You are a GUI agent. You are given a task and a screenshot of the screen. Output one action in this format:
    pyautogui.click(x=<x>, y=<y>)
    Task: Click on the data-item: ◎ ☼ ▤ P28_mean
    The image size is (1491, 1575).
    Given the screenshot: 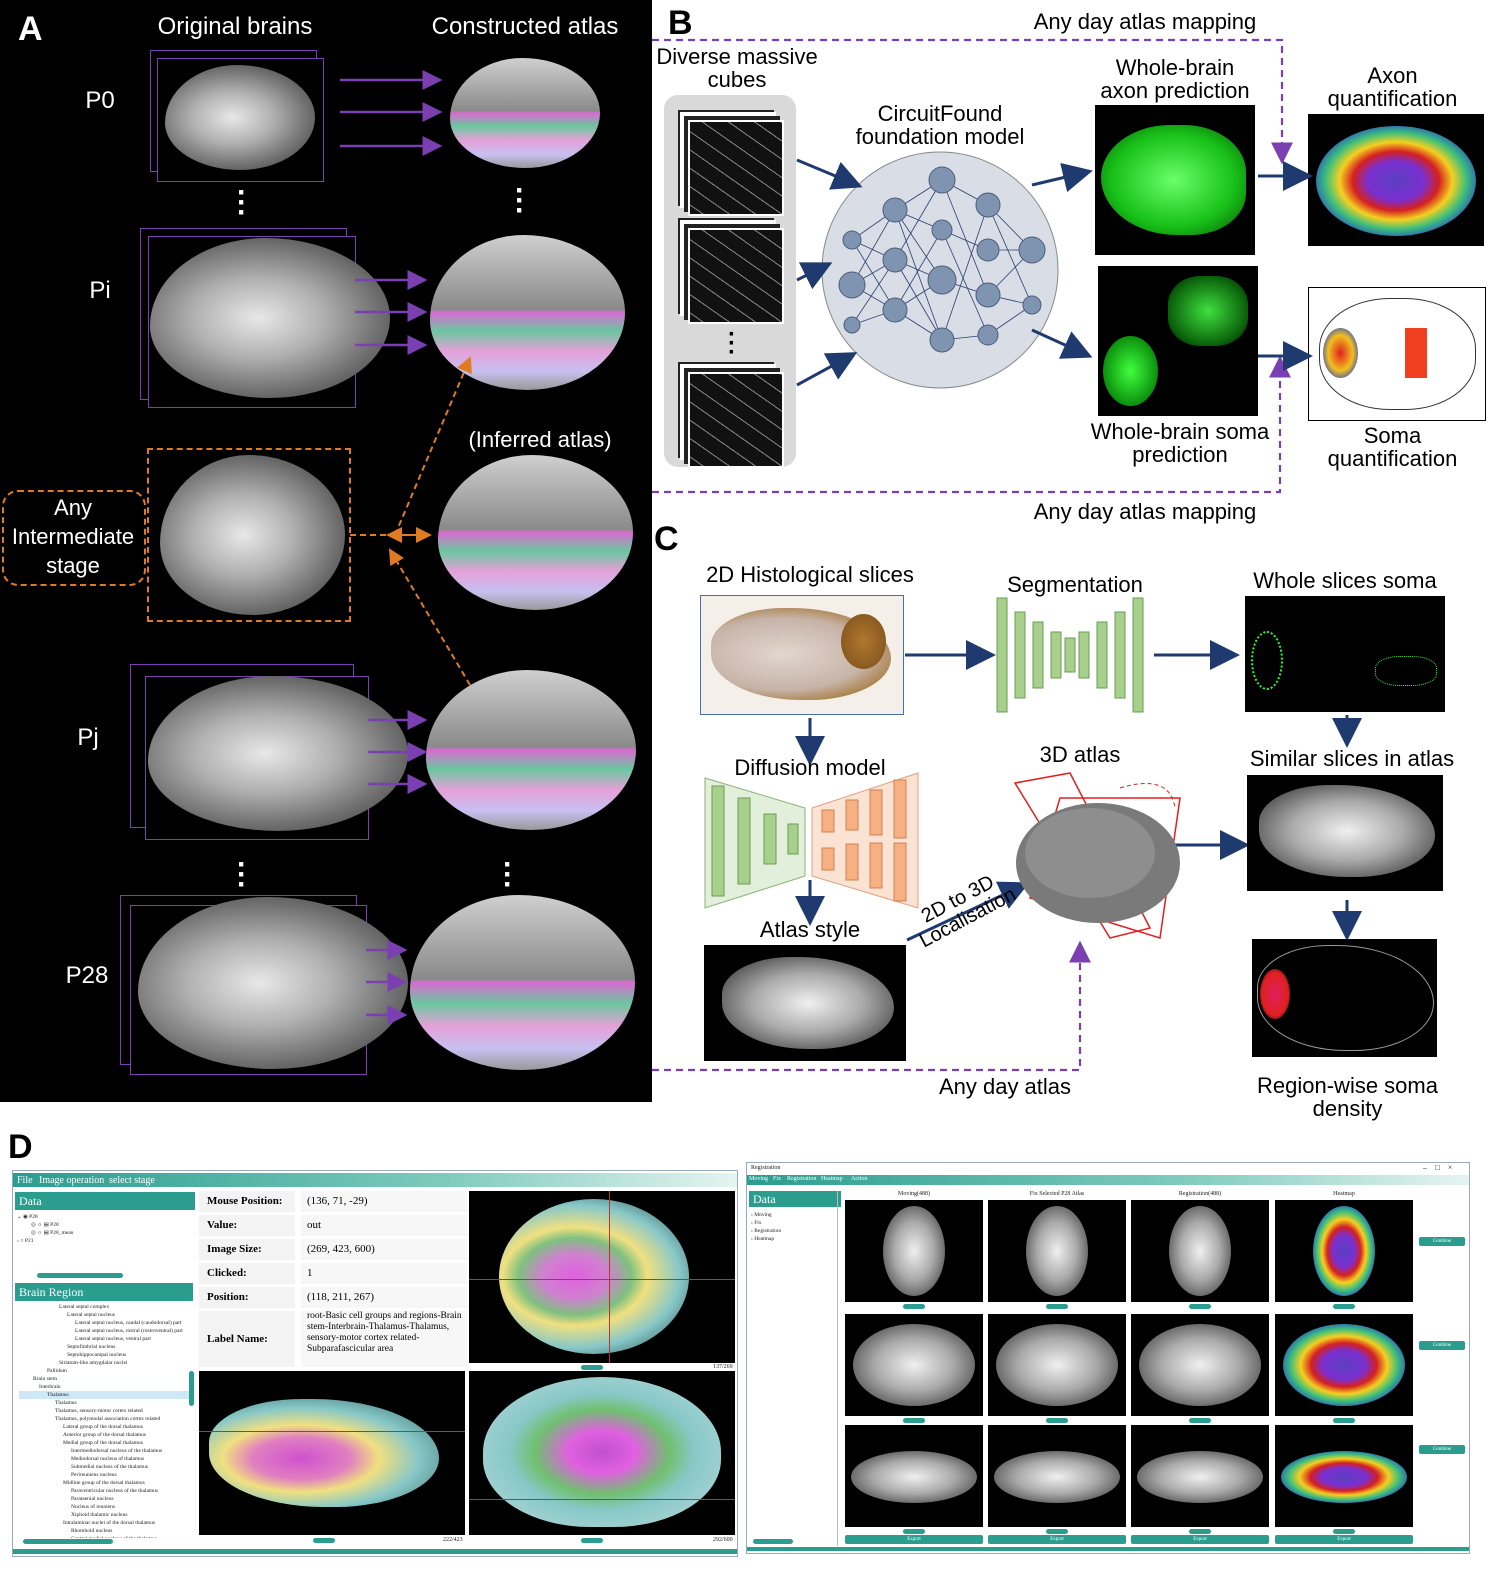 What is the action you would take?
    pyautogui.click(x=52, y=1233)
    